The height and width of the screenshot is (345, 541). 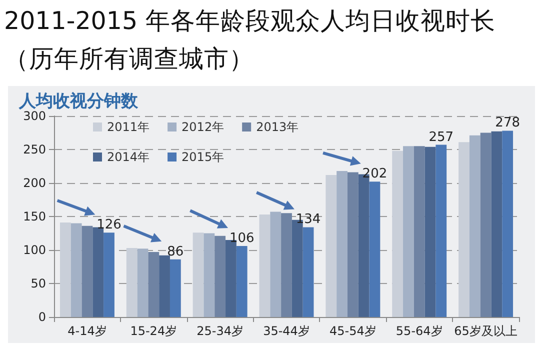 I want to click on data-label: 202, so click(x=375, y=174).